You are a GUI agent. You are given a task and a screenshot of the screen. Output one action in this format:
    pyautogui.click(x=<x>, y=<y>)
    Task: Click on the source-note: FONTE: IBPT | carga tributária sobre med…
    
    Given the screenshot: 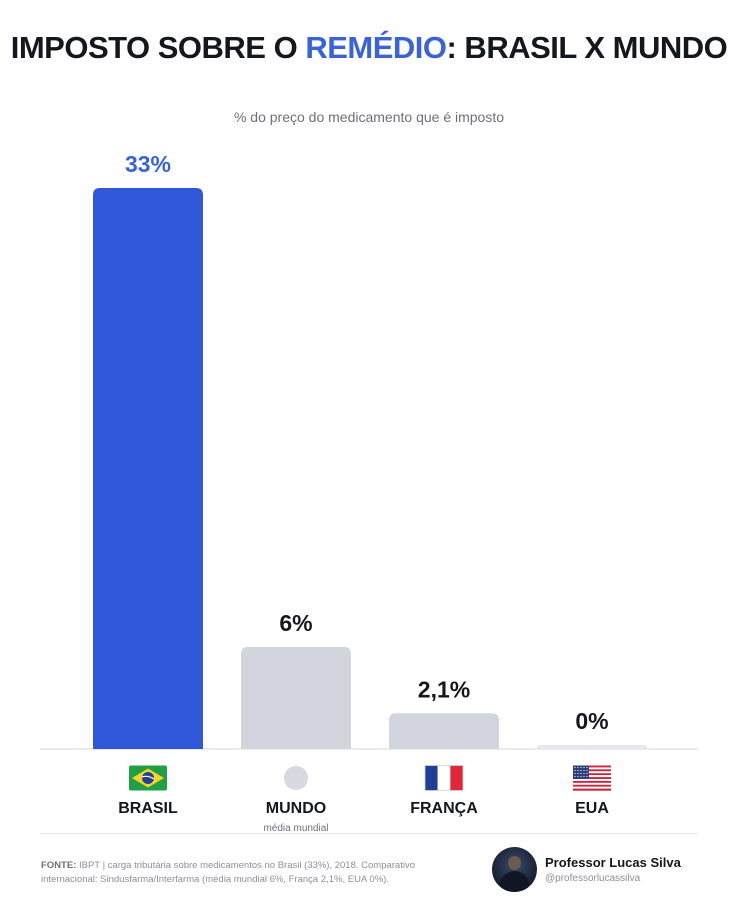 What is the action you would take?
    pyautogui.click(x=256, y=873)
    